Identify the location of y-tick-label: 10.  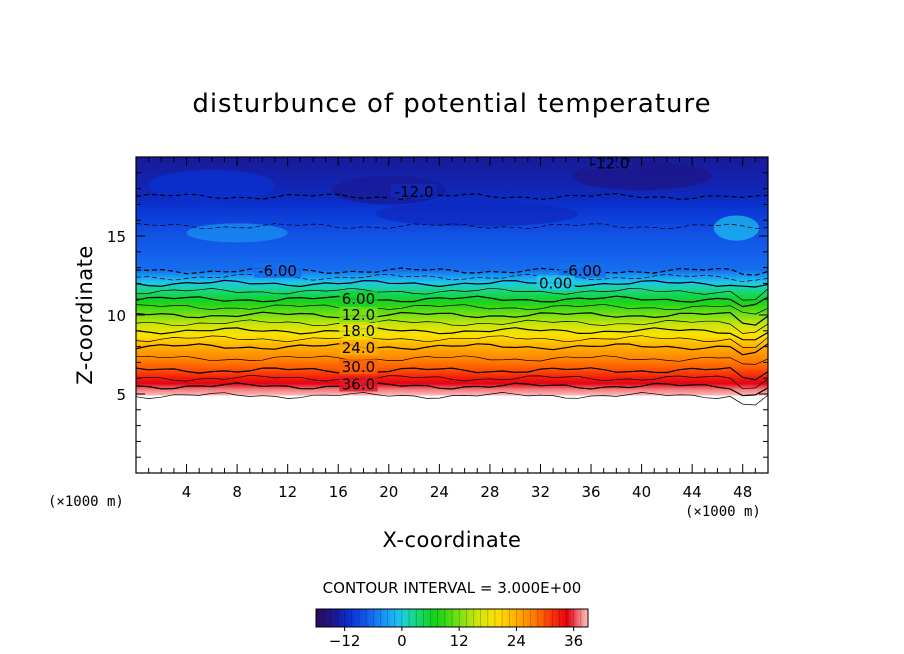
(116, 316).